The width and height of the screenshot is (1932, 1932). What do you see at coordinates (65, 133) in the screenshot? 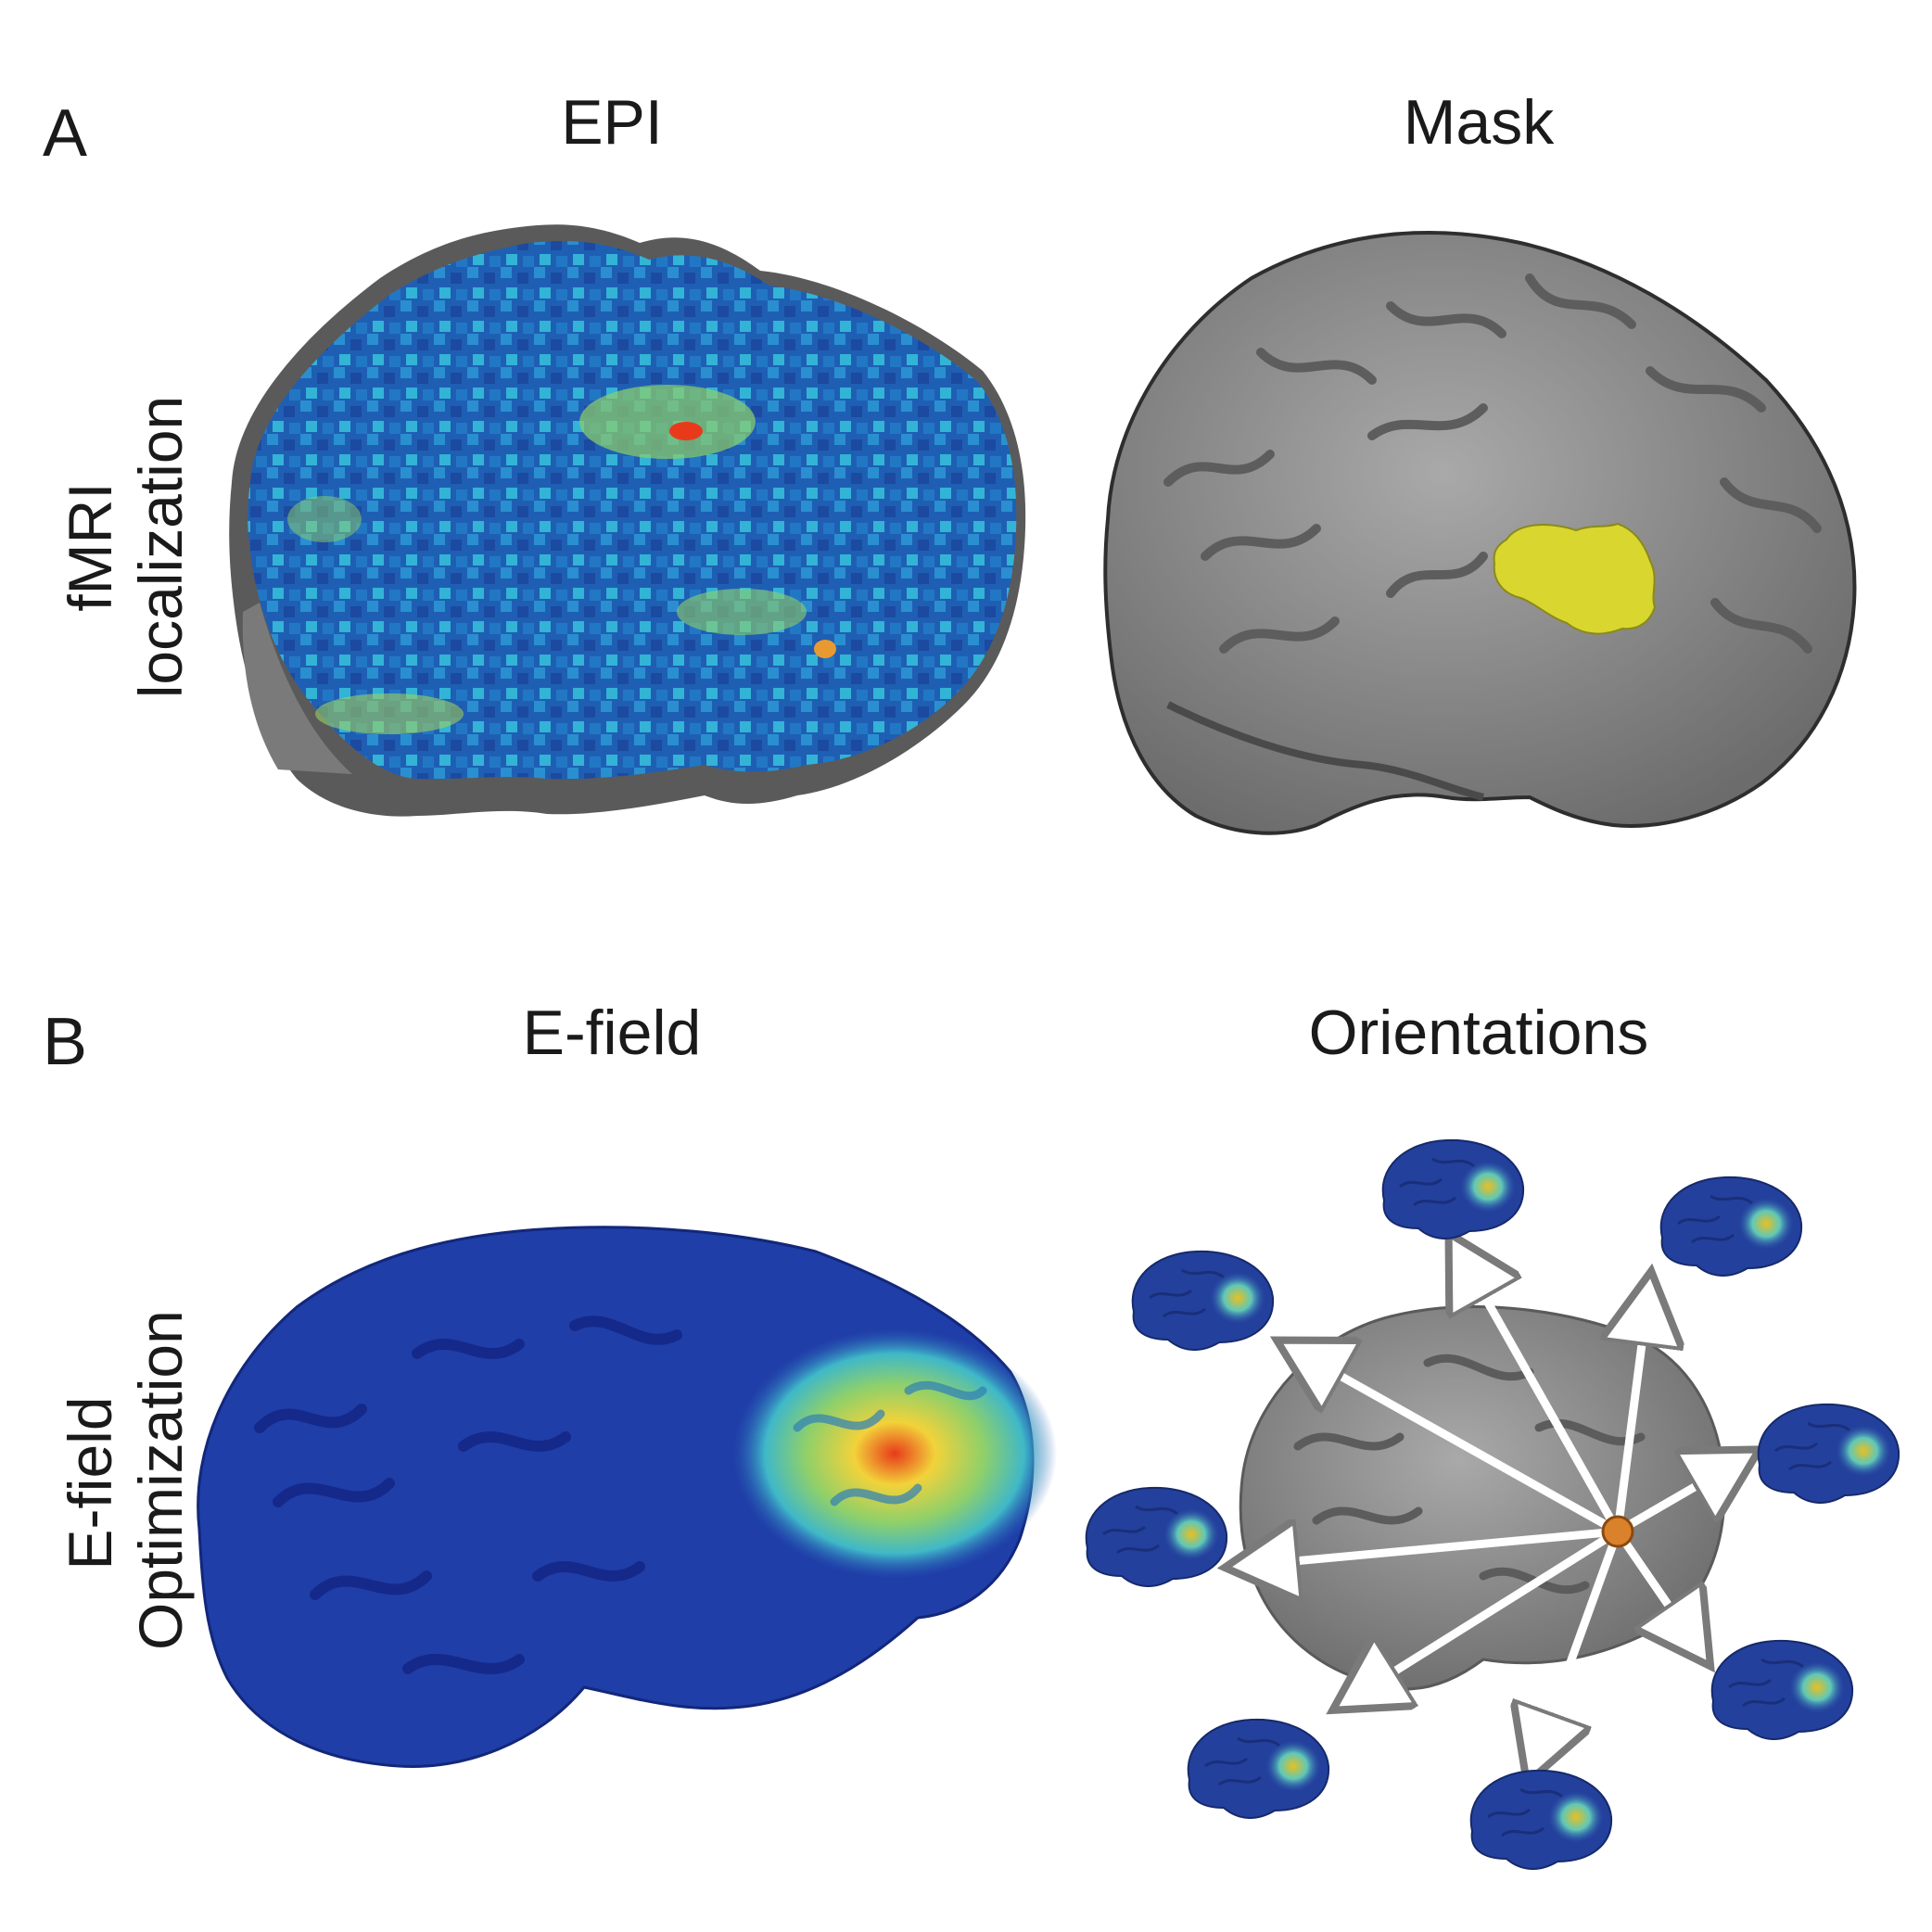
I see `panel-a-letter: A` at bounding box center [65, 133].